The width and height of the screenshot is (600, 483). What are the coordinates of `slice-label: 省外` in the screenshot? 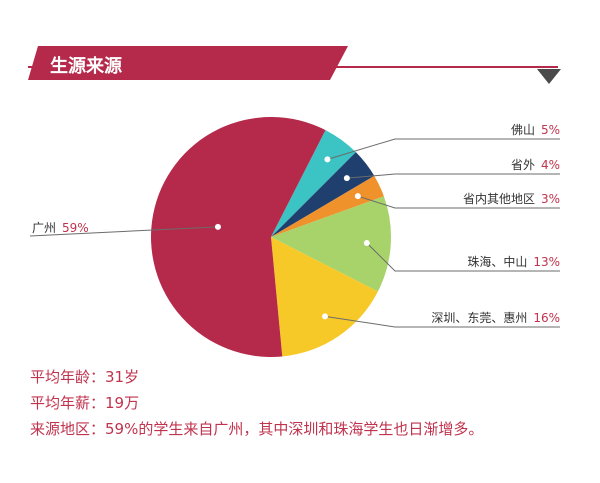 It's located at (523, 165).